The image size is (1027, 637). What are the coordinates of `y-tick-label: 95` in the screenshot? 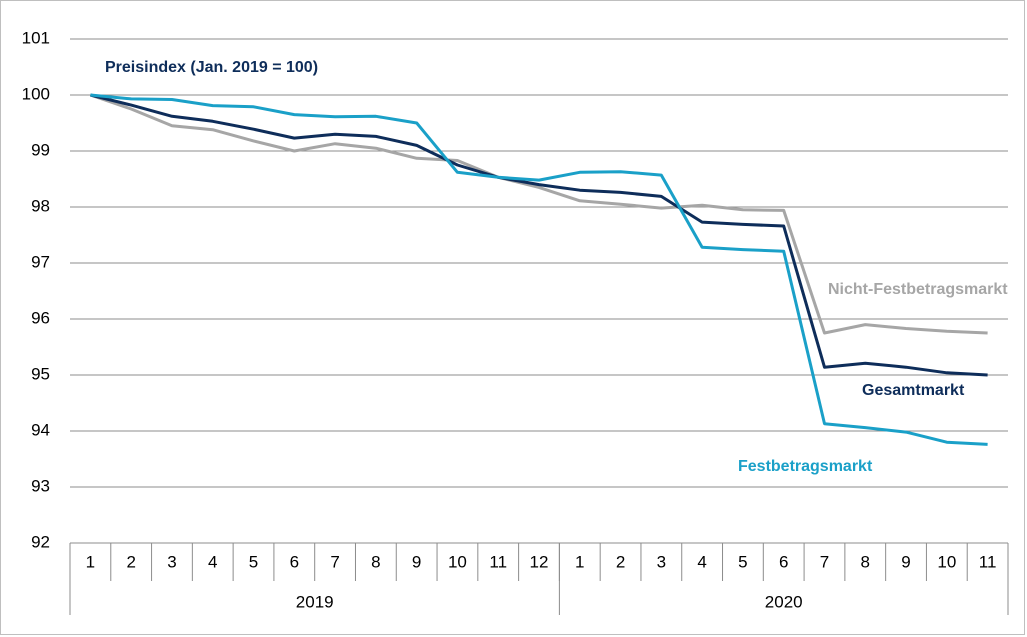 It's located at (40, 373).